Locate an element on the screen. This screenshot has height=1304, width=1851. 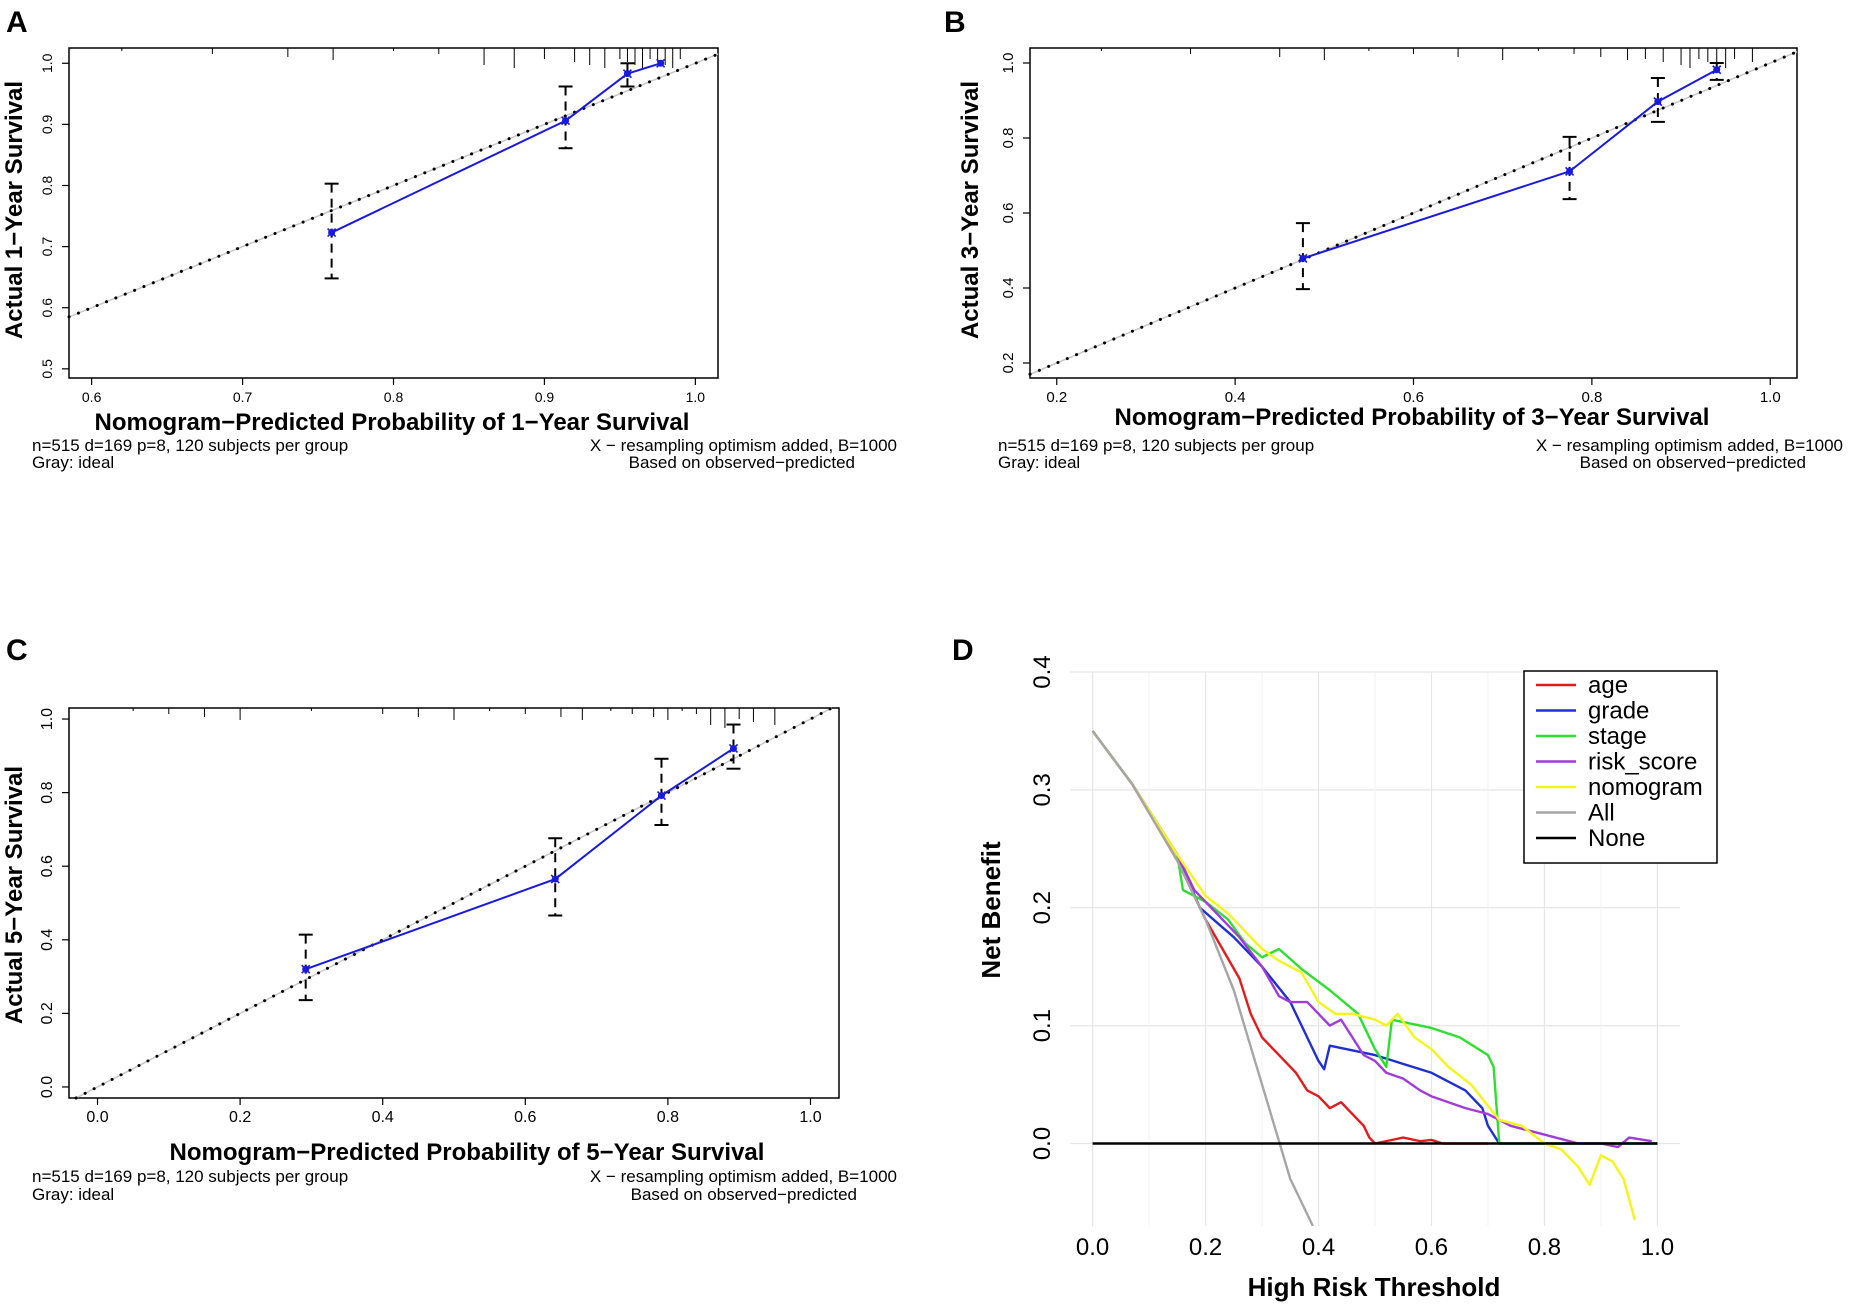
y-axis: 0.0 0.1 0.2 0.3 0.4 is located at coordinates (1042, 907).